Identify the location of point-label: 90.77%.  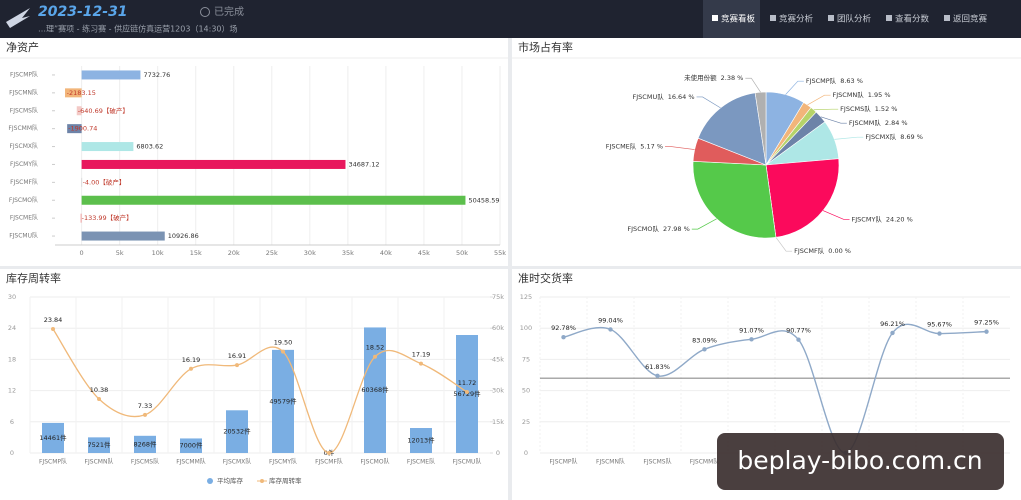
(798, 331).